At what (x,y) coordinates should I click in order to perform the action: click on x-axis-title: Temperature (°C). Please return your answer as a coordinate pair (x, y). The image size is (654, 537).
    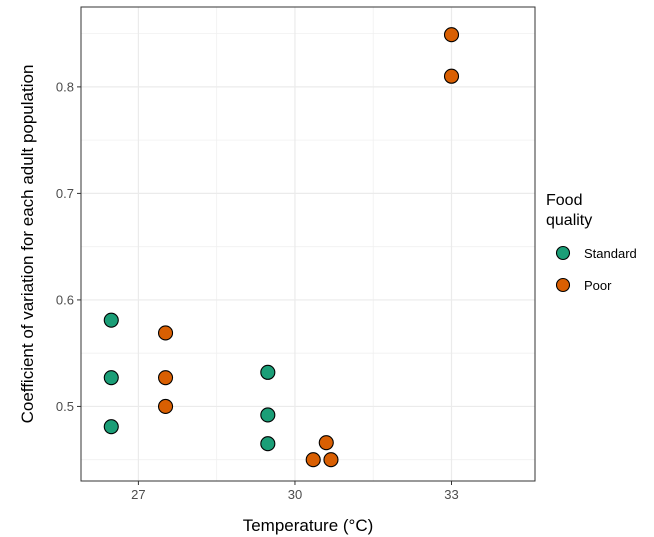
    Looking at the image, I should click on (308, 525).